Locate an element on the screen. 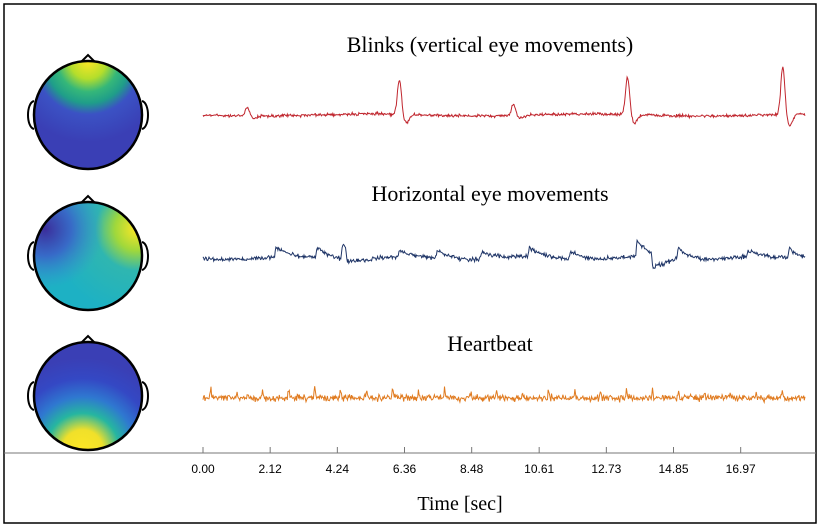 Image resolution: width=820 pixels, height=528 pixels. x-tick-label: 6.36 is located at coordinates (405, 469).